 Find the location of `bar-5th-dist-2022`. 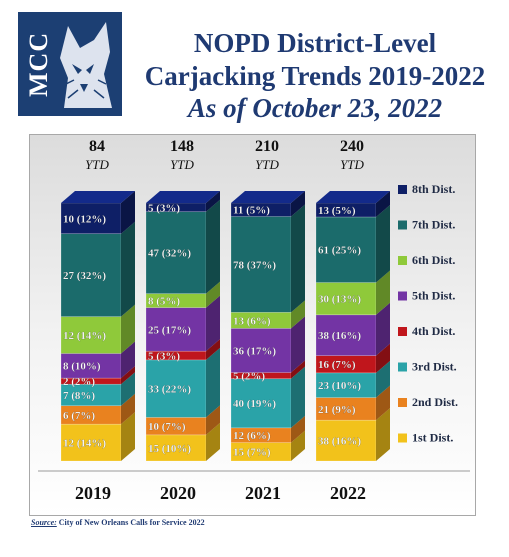

bar-5th-dist-2022 is located at coordinates (346, 335).